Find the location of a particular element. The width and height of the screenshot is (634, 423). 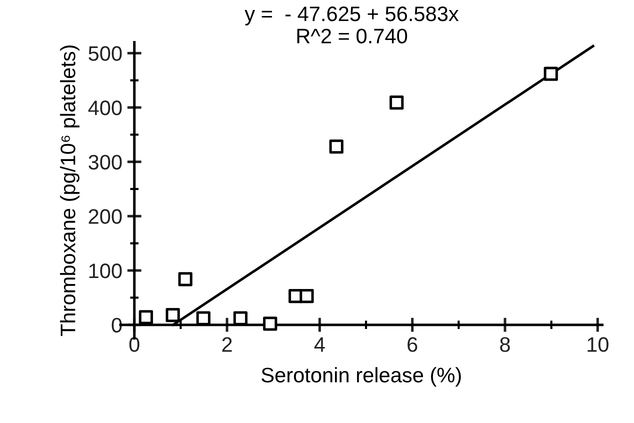

x-tick-label: 4 is located at coordinates (319, 344).